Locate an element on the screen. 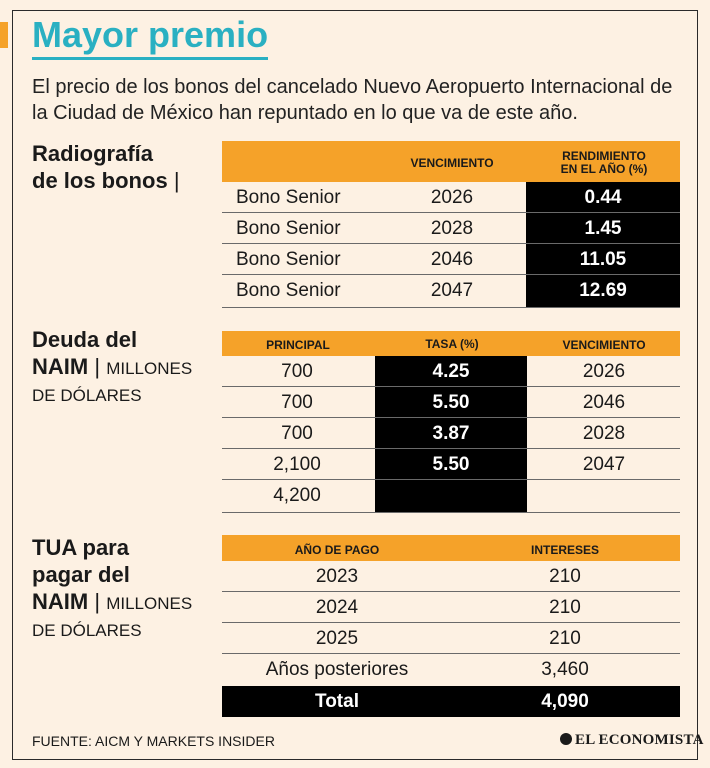  tua-label-pipe: | is located at coordinates (97, 601).